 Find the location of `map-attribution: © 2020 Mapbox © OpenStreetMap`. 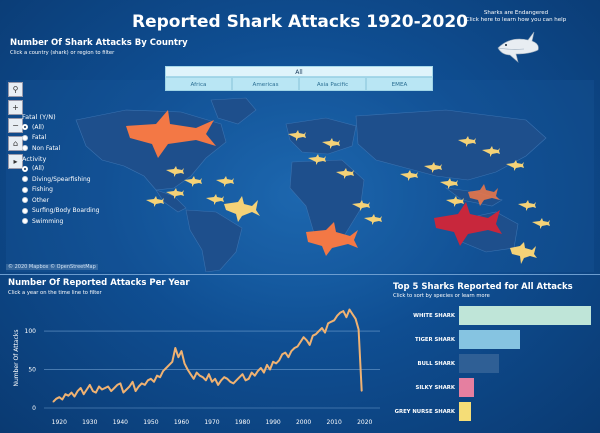

map-attribution: © 2020 Mapbox © OpenStreetMap is located at coordinates (52, 267).